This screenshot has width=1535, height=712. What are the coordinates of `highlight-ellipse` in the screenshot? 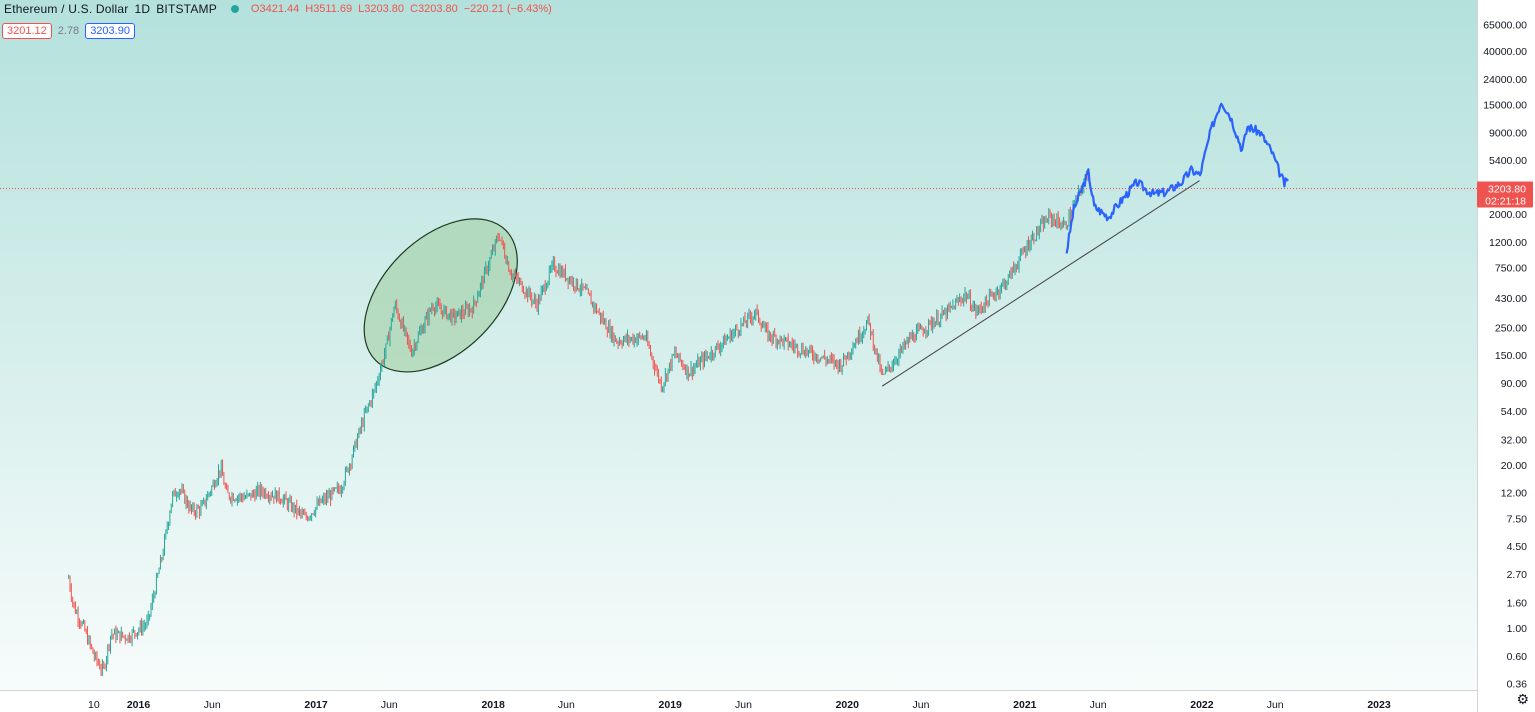 It's located at (440, 295).